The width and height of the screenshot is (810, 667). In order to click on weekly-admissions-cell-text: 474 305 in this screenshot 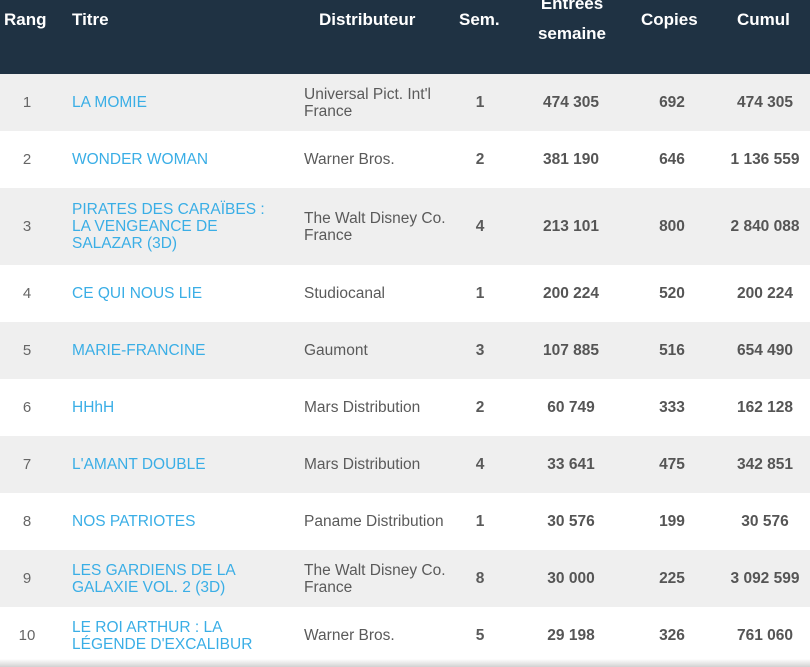, I will do `click(571, 102)`.